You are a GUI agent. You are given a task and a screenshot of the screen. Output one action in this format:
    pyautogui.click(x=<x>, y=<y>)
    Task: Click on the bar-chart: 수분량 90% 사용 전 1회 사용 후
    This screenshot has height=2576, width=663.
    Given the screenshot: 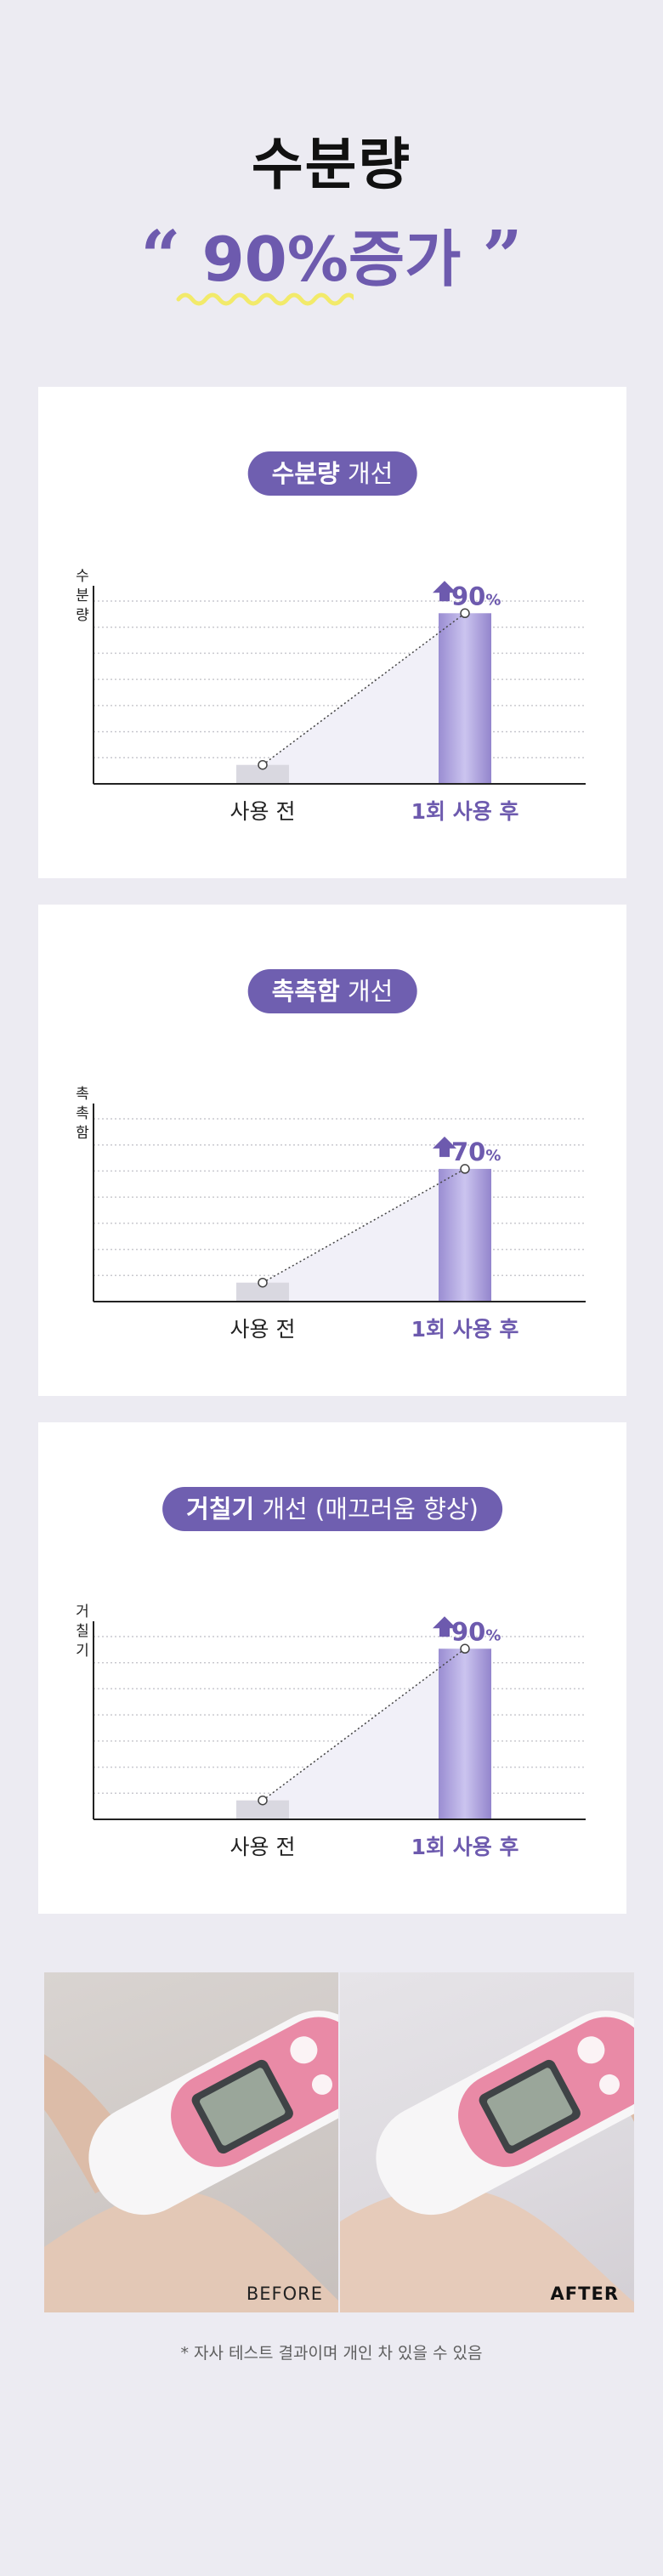 What is the action you would take?
    pyautogui.click(x=331, y=696)
    